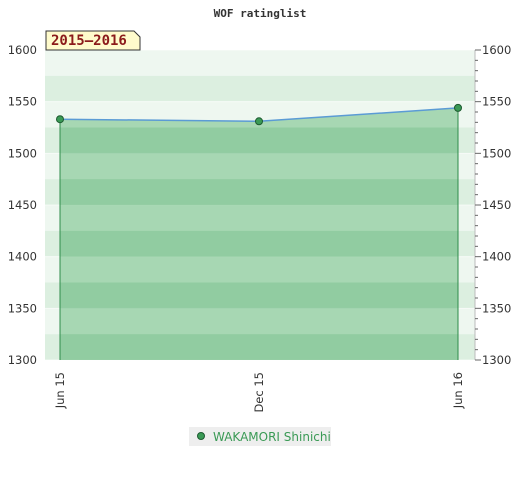  What do you see at coordinates (22, 360) in the screenshot?
I see `y-tick-label-left: 1300` at bounding box center [22, 360].